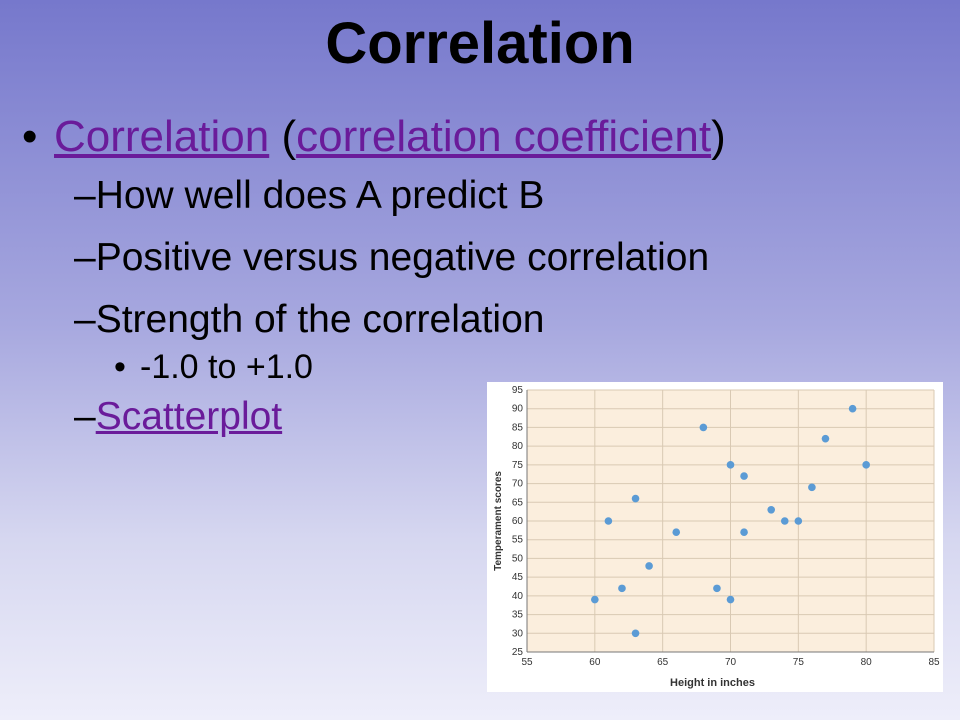 The image size is (960, 720). What do you see at coordinates (663, 662) in the screenshot?
I see `x-tick-label: 65` at bounding box center [663, 662].